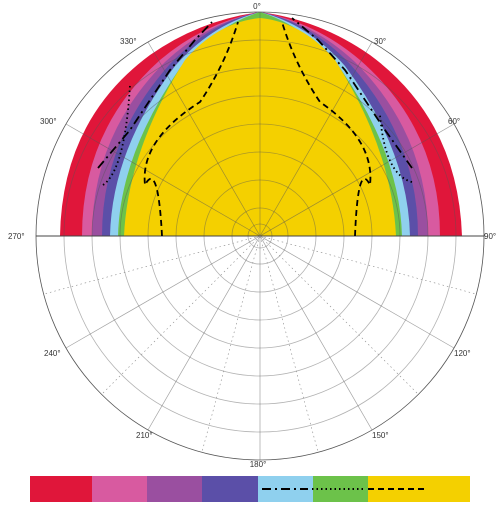  What do you see at coordinates (454, 121) in the screenshot?
I see `angle-label-60: 60°` at bounding box center [454, 121].